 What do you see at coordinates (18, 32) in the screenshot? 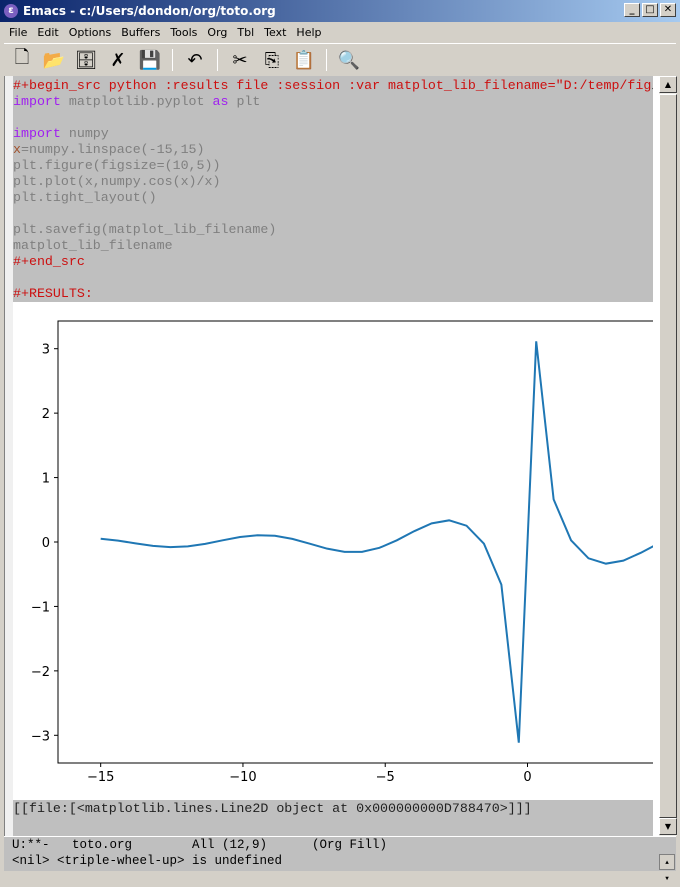
I see `menu-file: File` at bounding box center [18, 32].